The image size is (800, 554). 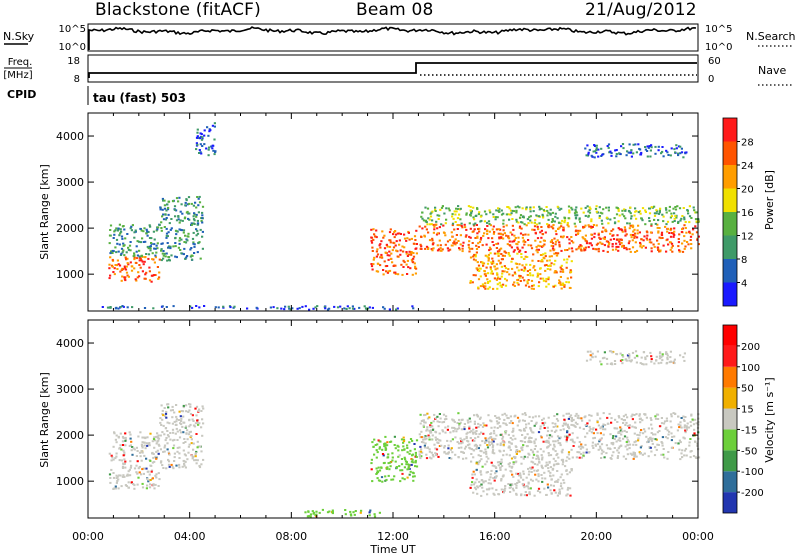 I want to click on y-tick-label: 4000, so click(x=70, y=136).